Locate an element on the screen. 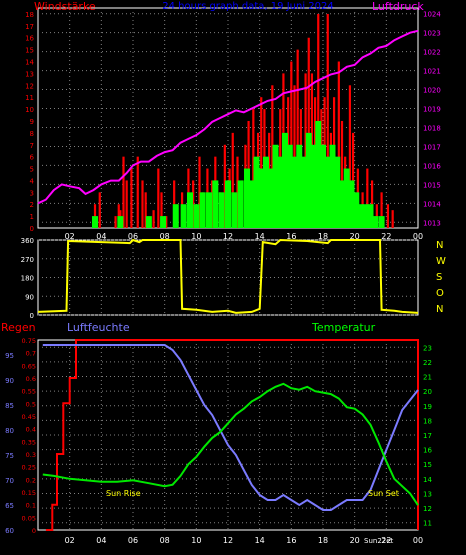 This screenshot has width=466, height=555. rain-tick-label: 0.35 is located at coordinates (29, 442).